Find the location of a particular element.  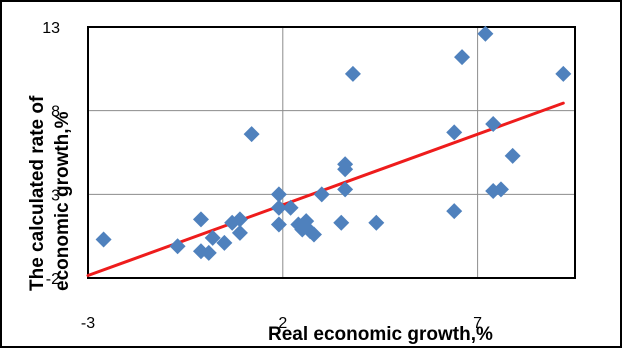

y-tick-label: -2 is located at coordinates (53, 279).